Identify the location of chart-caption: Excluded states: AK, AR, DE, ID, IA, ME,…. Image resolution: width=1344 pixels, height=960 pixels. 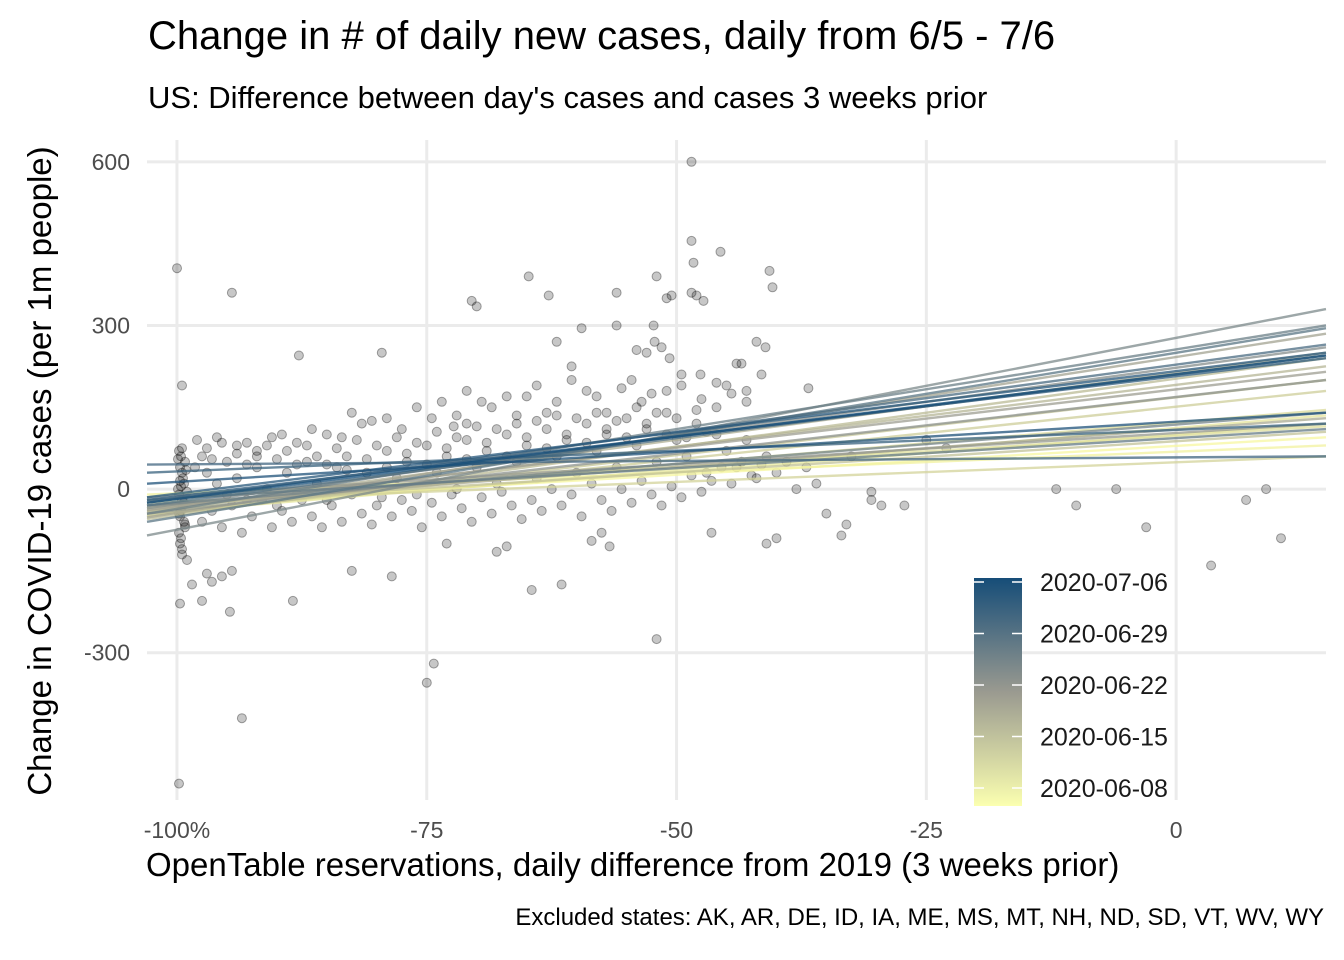
(919, 917).